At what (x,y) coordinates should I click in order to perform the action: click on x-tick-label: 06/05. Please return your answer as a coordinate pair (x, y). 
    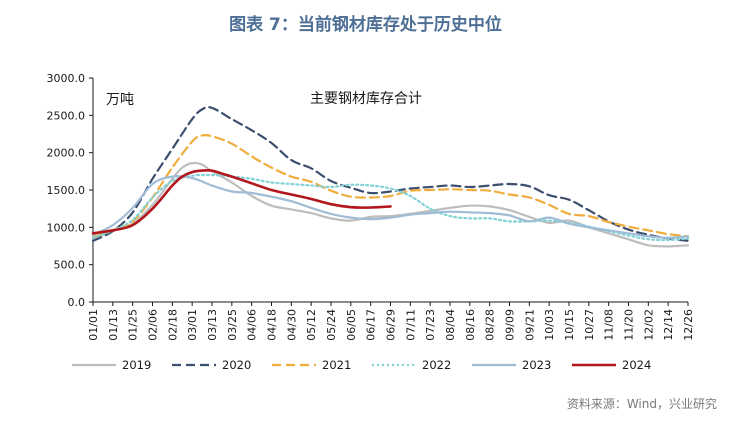
    Looking at the image, I should click on (351, 325).